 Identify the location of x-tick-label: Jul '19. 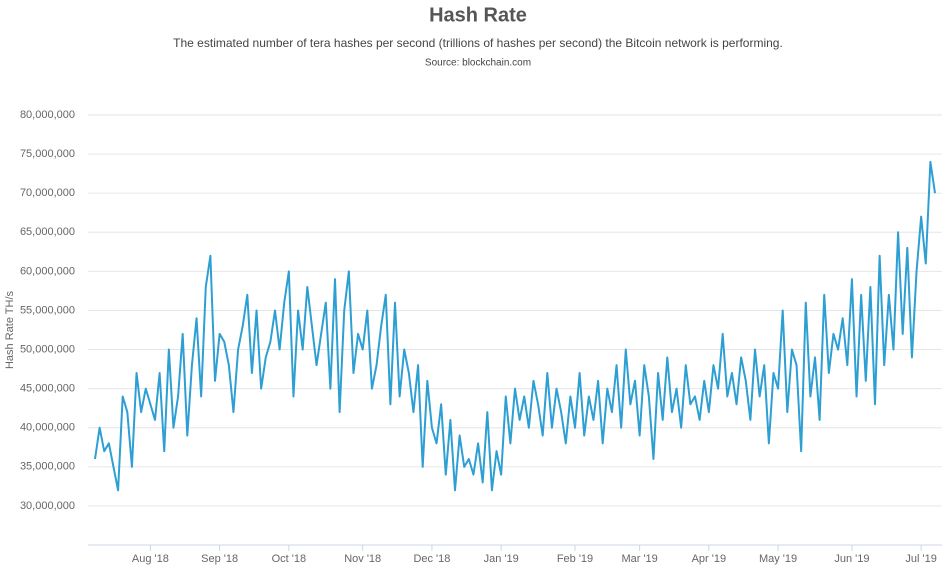
(920, 559).